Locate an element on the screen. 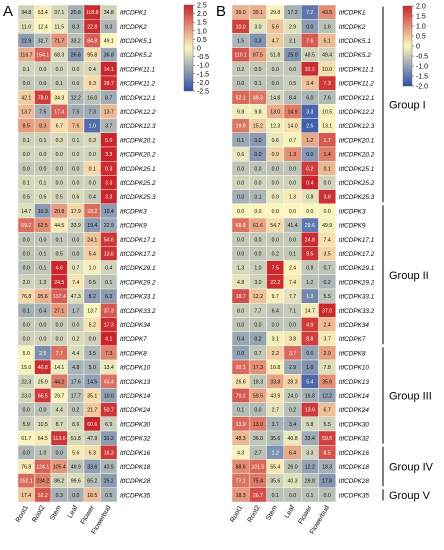 This screenshot has width=444, height=550. cell-value-label: 13.0 is located at coordinates (275, 113).